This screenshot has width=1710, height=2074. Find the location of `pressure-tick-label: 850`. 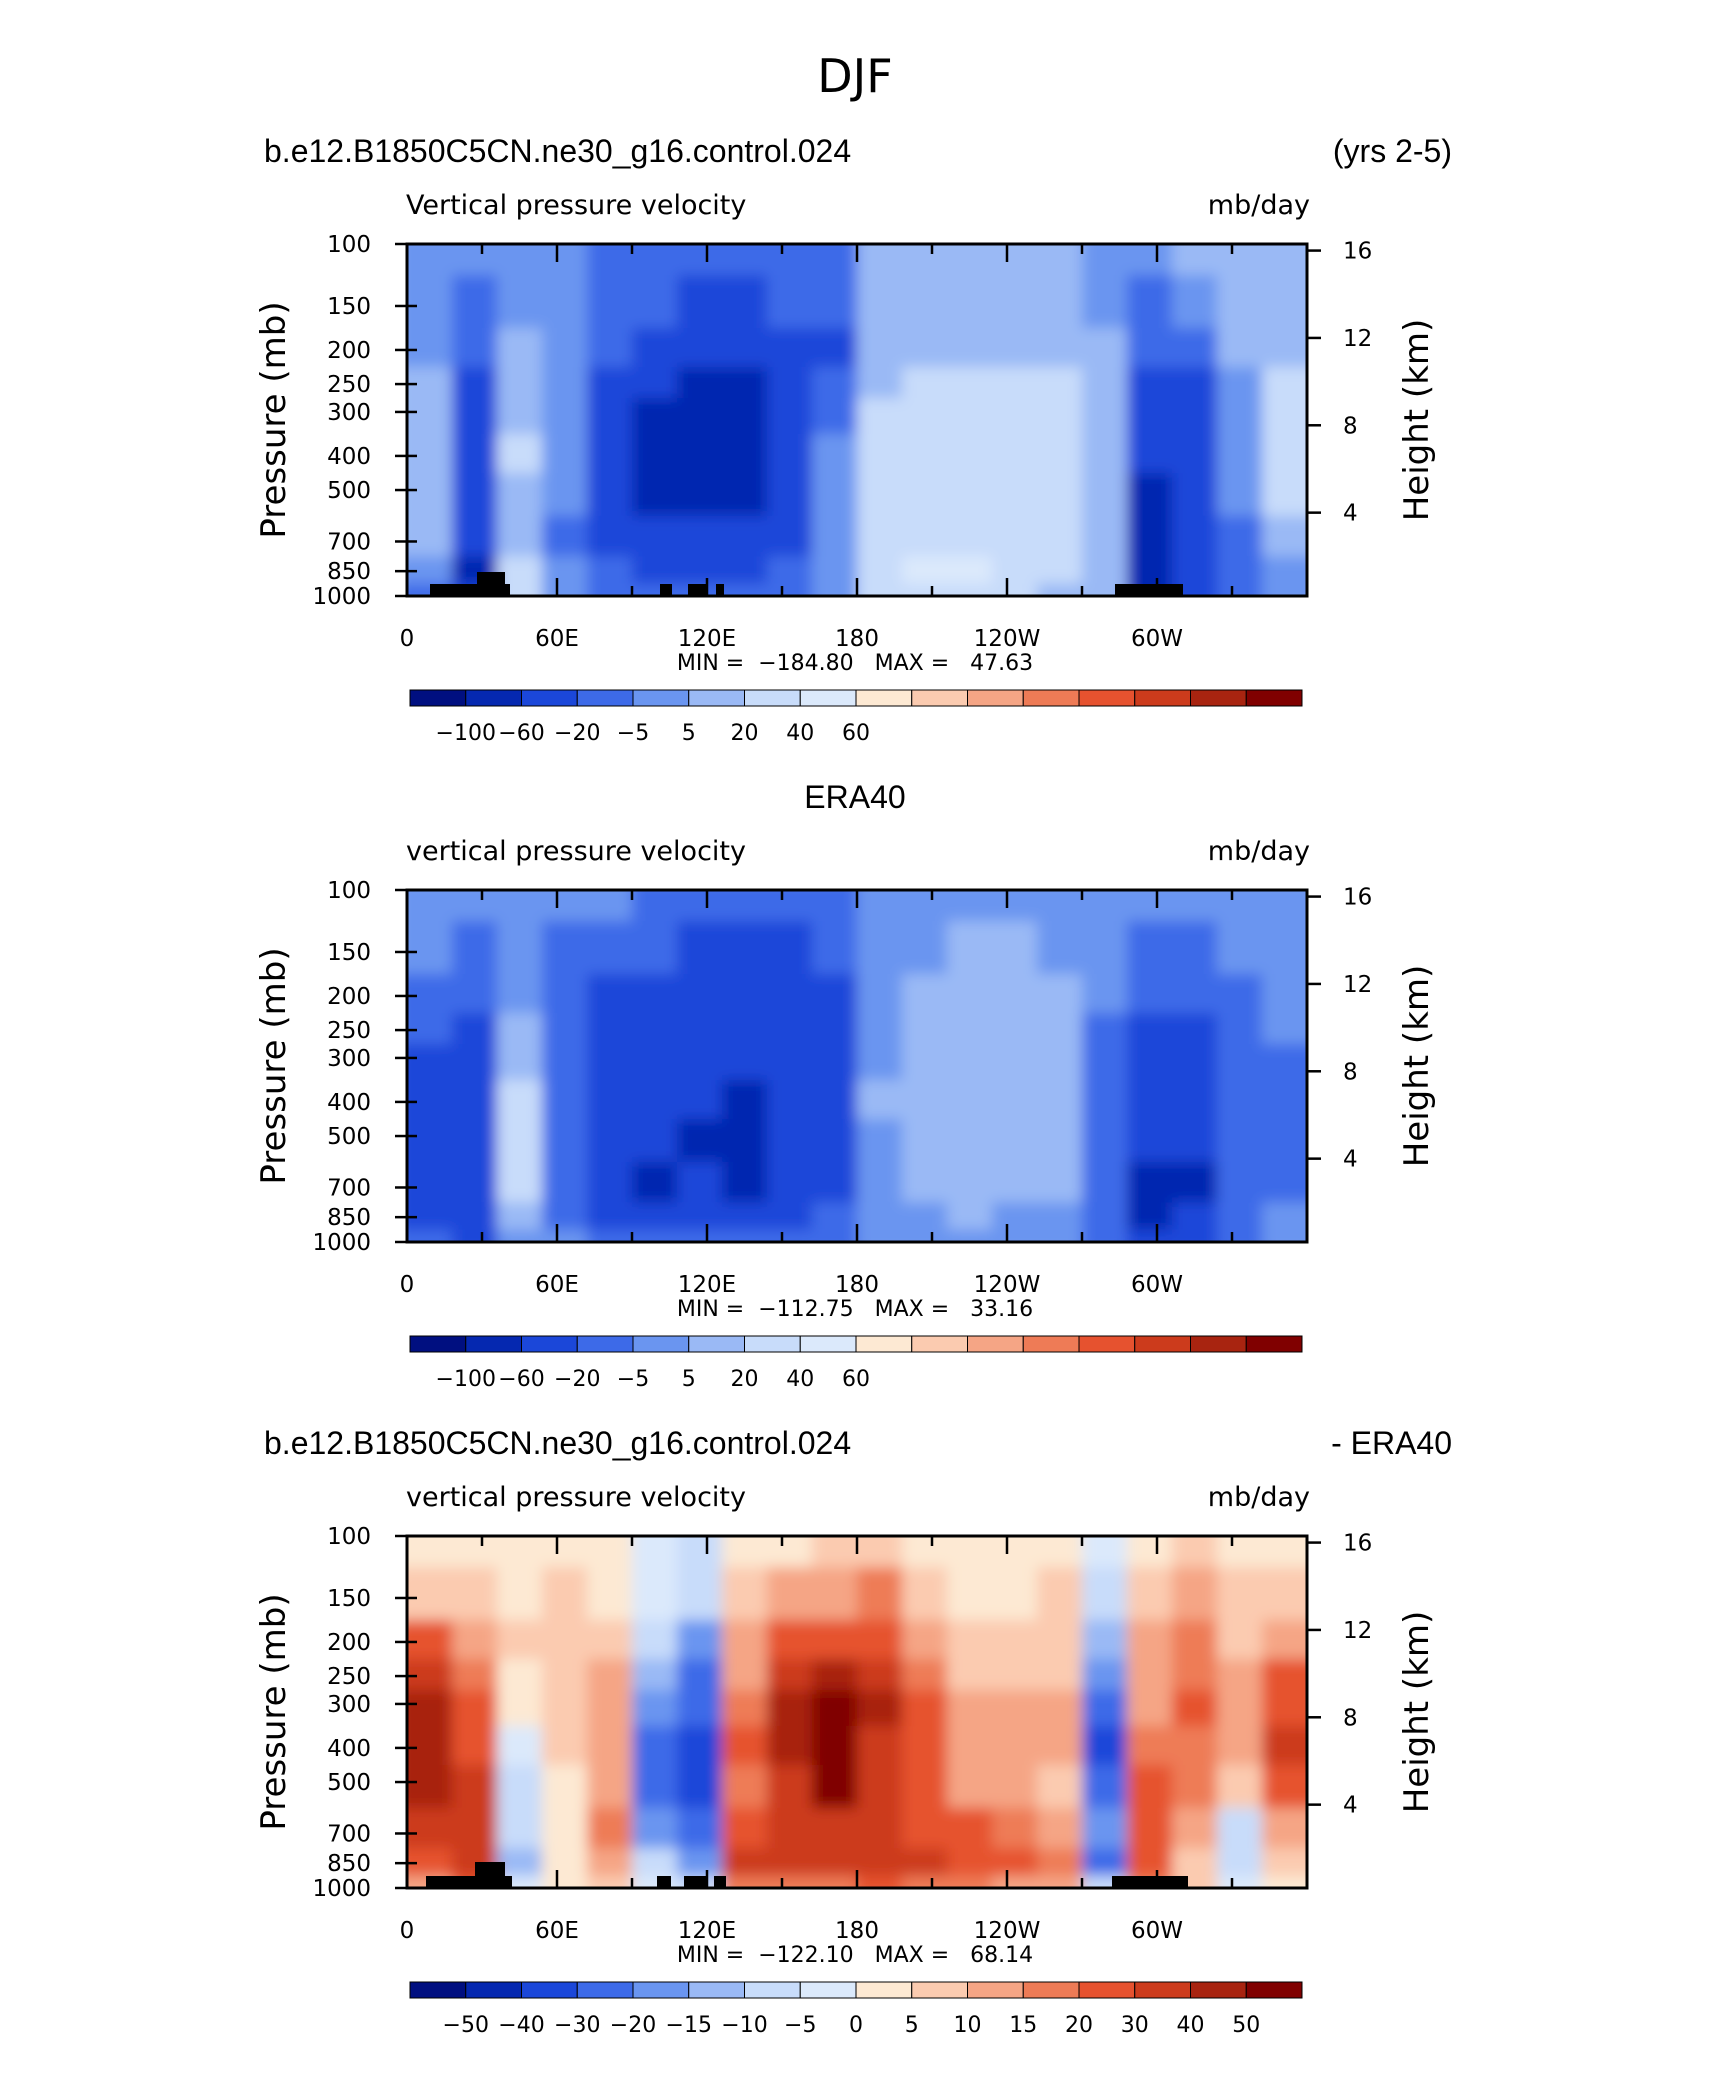

pressure-tick-label: 850 is located at coordinates (349, 572).